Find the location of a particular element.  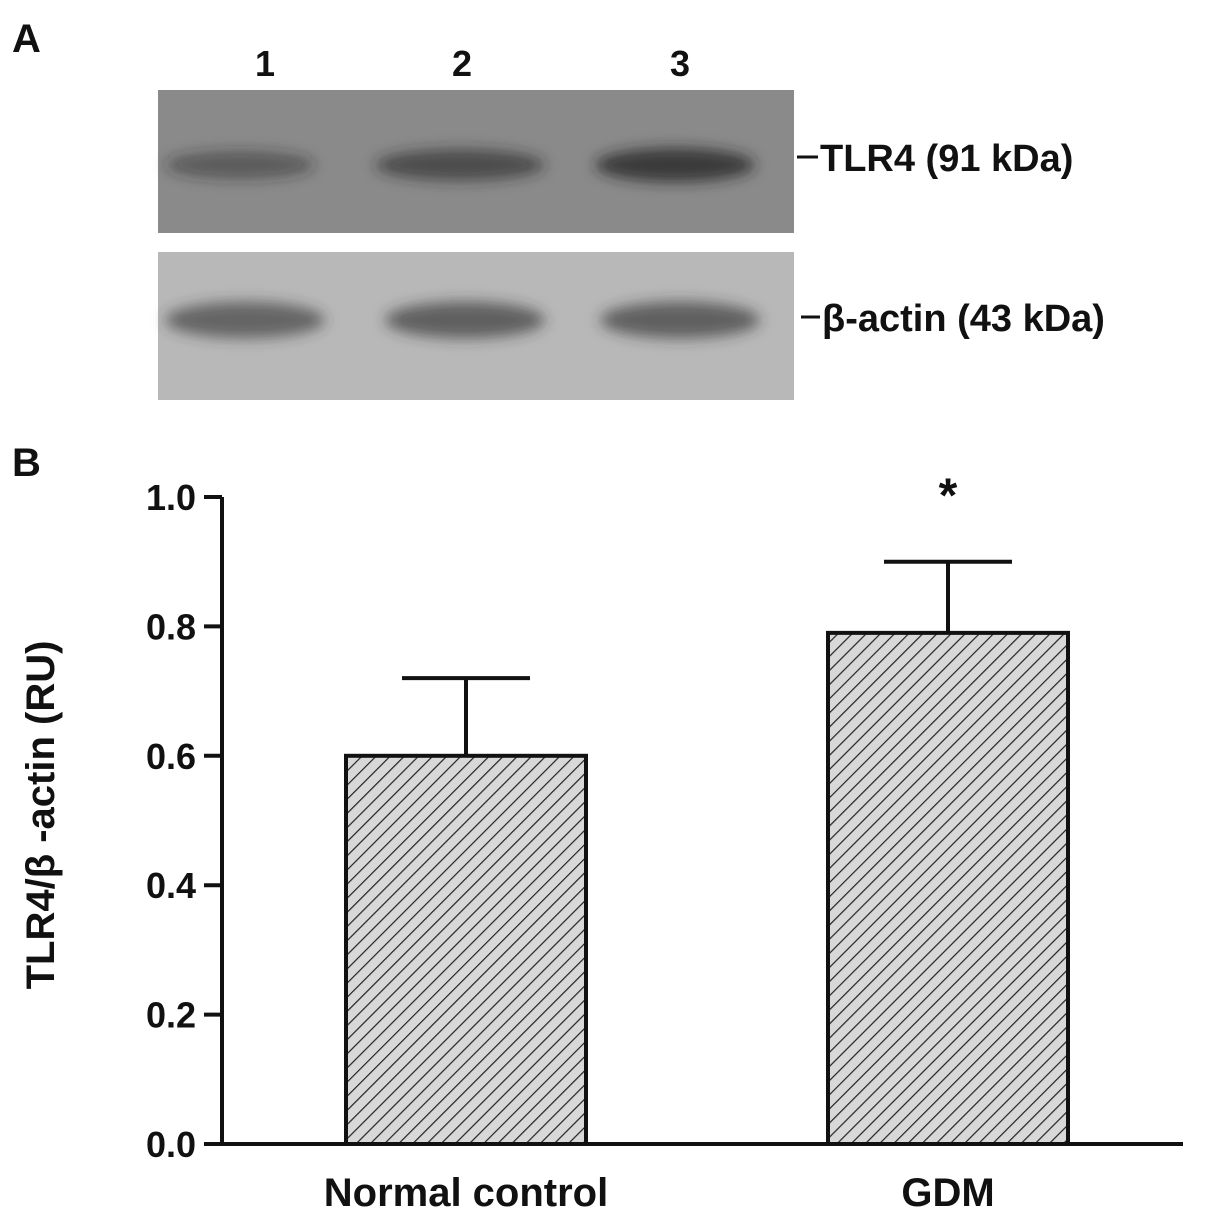

lane-label-3: 3 is located at coordinates (680, 63).